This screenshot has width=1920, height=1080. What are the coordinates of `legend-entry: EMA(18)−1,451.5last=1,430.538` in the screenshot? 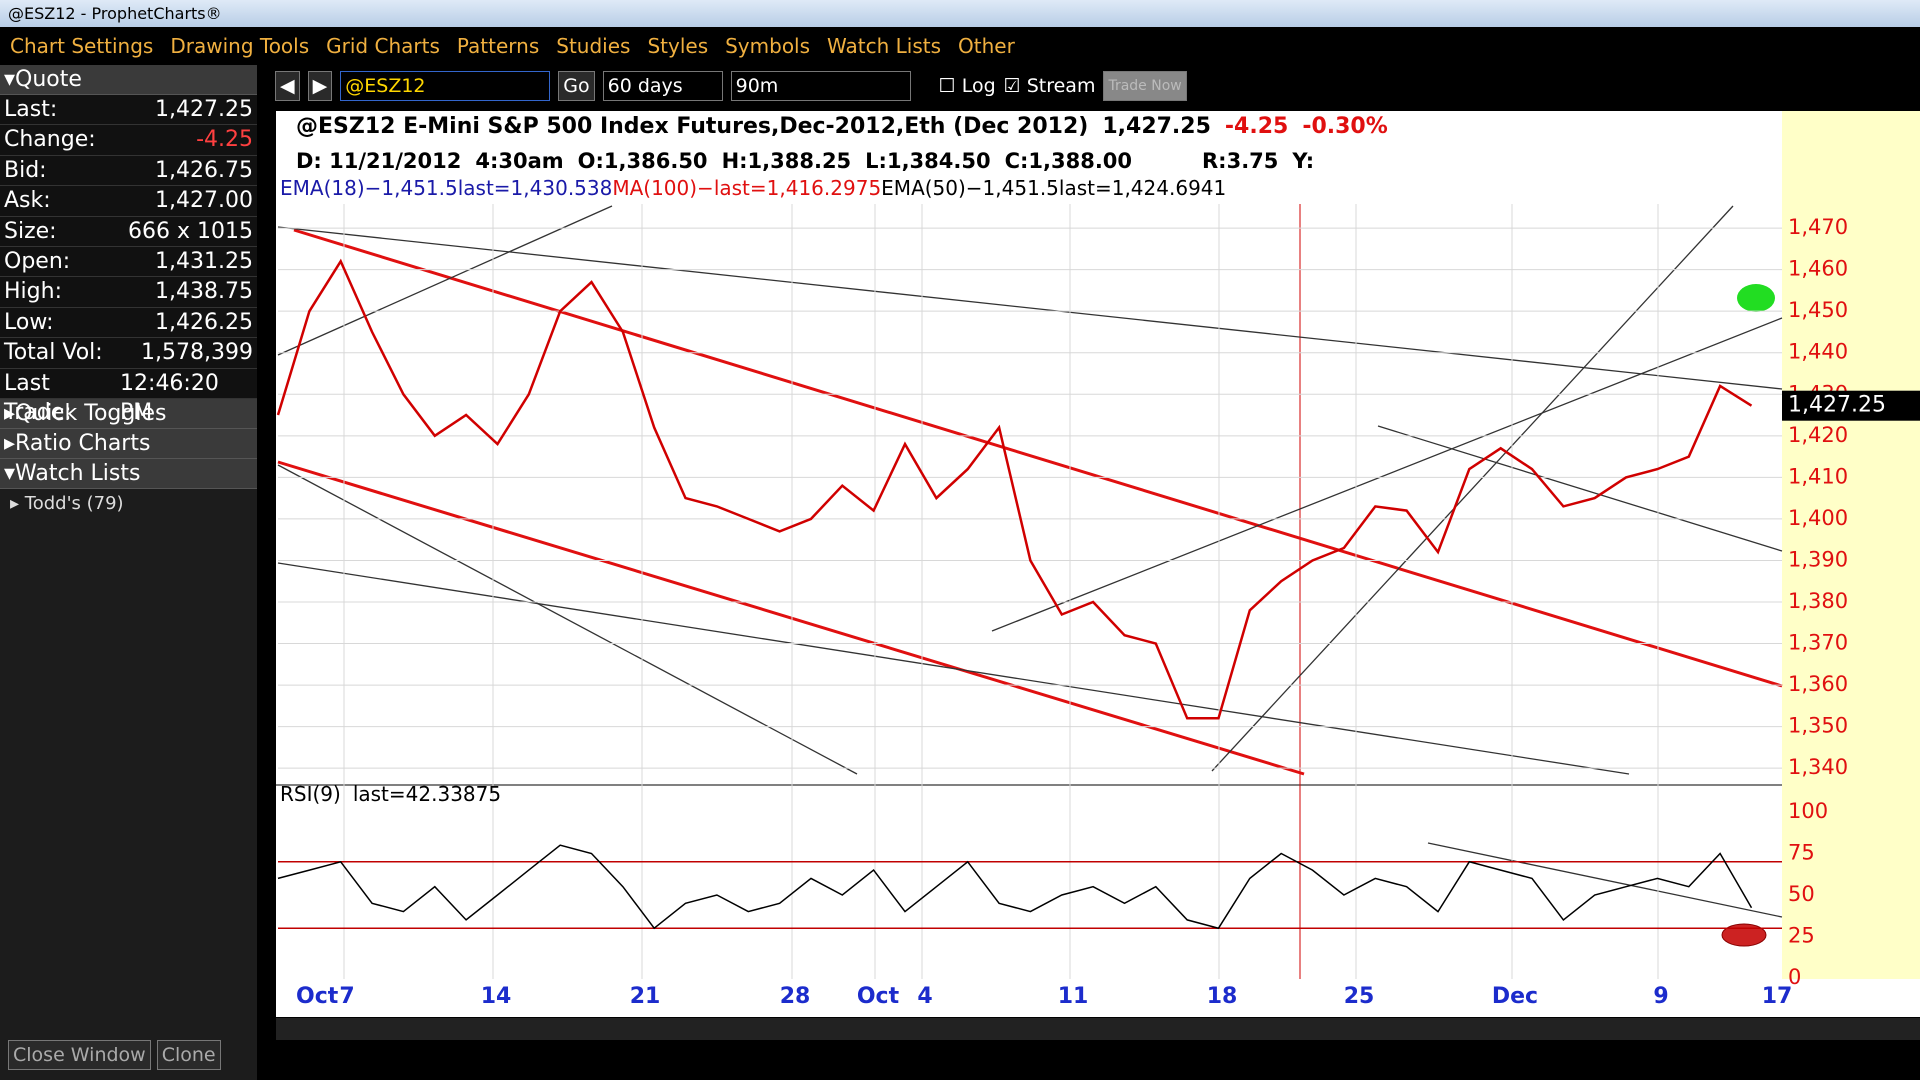 It's located at (446, 188).